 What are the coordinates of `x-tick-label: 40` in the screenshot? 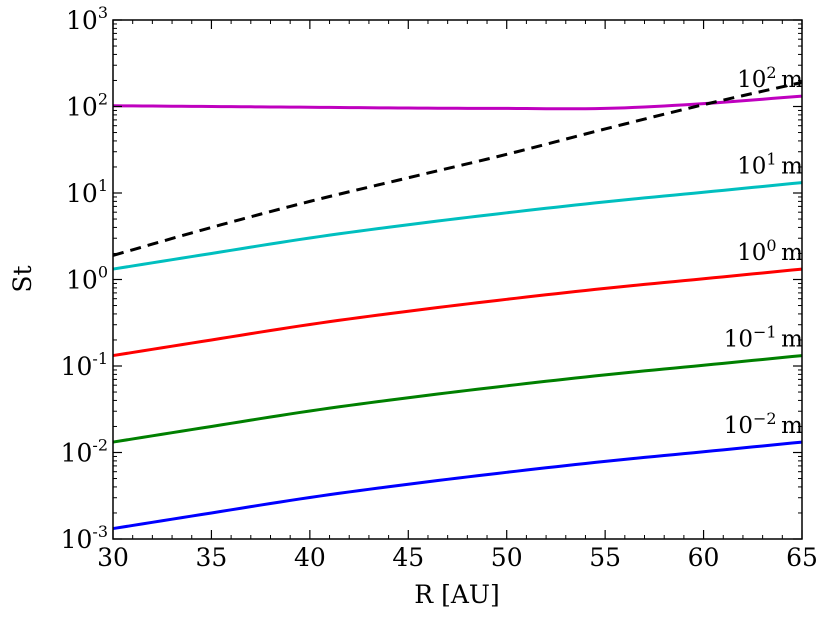 It's located at (310, 557).